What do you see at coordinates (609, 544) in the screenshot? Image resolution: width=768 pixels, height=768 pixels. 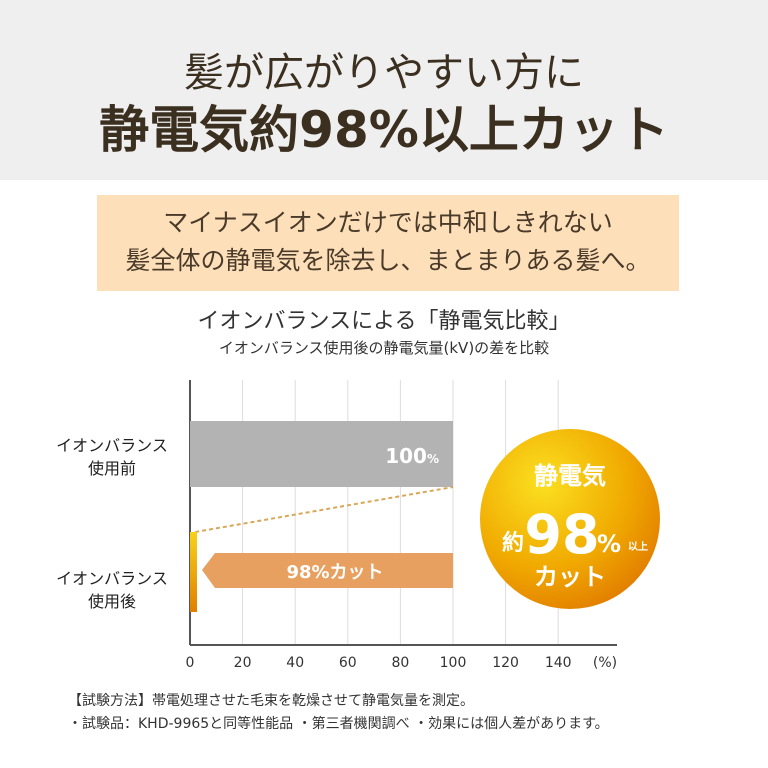 I see `badge-percent: %` at bounding box center [609, 544].